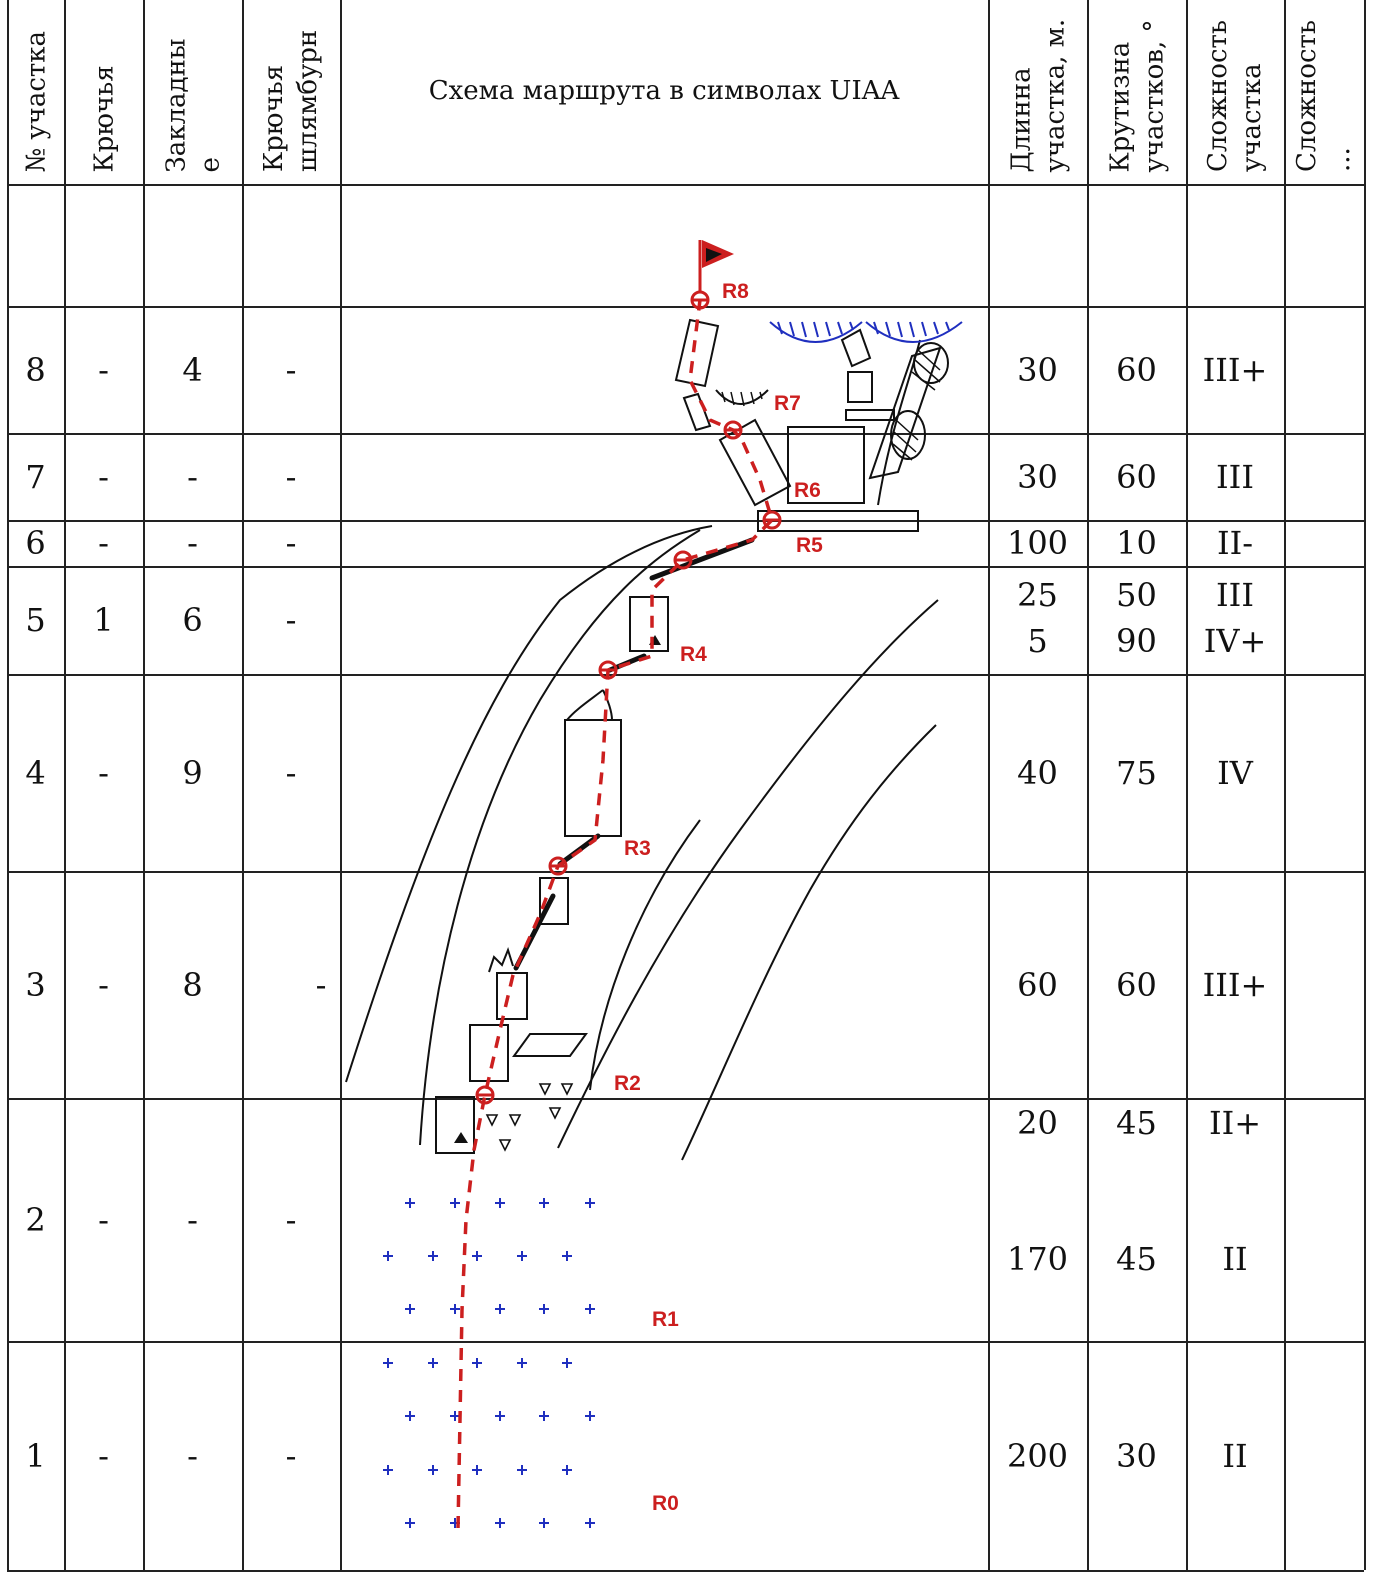 The height and width of the screenshot is (1577, 1374). What do you see at coordinates (1037, 1123) in the screenshot?
I see `row-length: 20` at bounding box center [1037, 1123].